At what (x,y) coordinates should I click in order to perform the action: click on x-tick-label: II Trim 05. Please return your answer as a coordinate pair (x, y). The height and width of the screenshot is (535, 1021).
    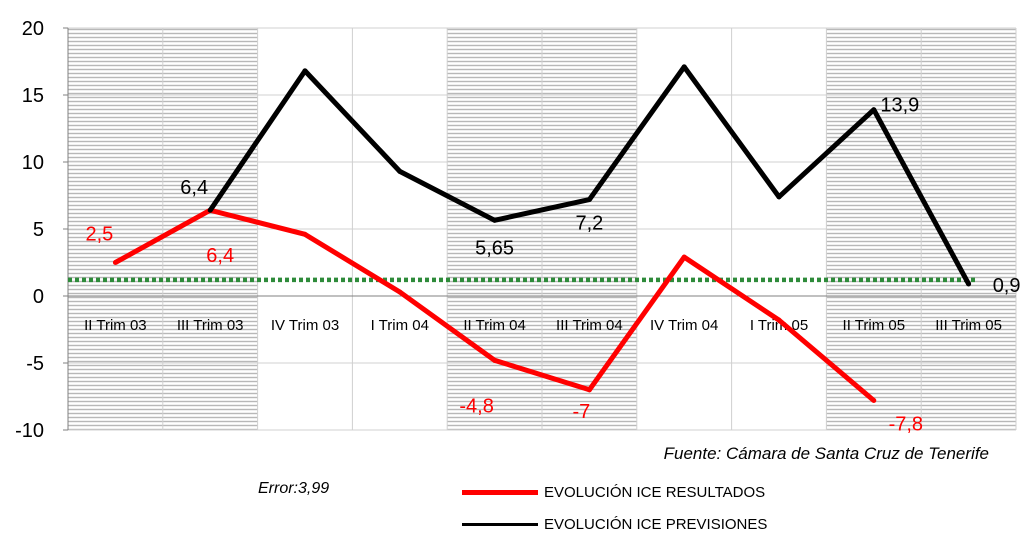
    Looking at the image, I should click on (874, 325).